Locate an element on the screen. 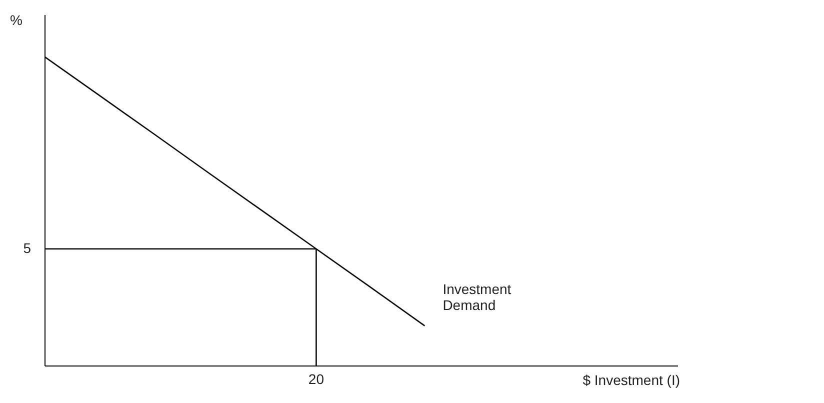 This screenshot has height=403, width=824. text: 20 is located at coordinates (316, 379).